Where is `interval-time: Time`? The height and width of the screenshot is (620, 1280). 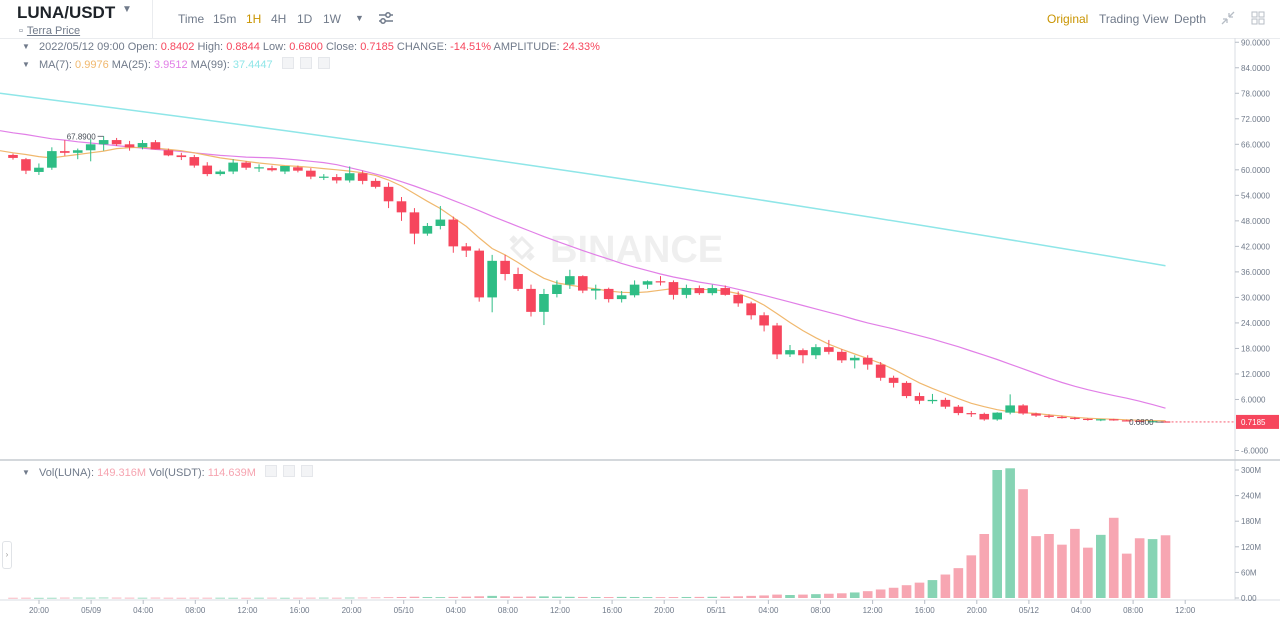 interval-time: Time is located at coordinates (191, 19).